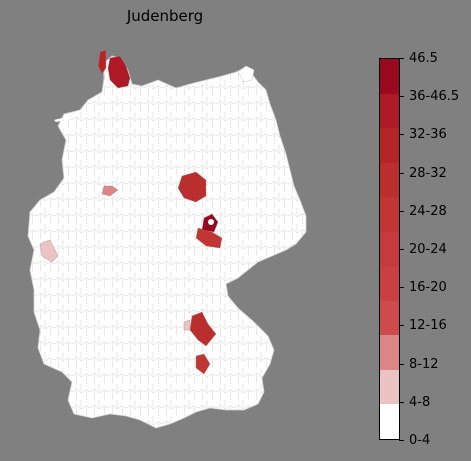 Image resolution: width=471 pixels, height=461 pixels. What do you see at coordinates (110, 191) in the screenshot?
I see `region-west` at bounding box center [110, 191].